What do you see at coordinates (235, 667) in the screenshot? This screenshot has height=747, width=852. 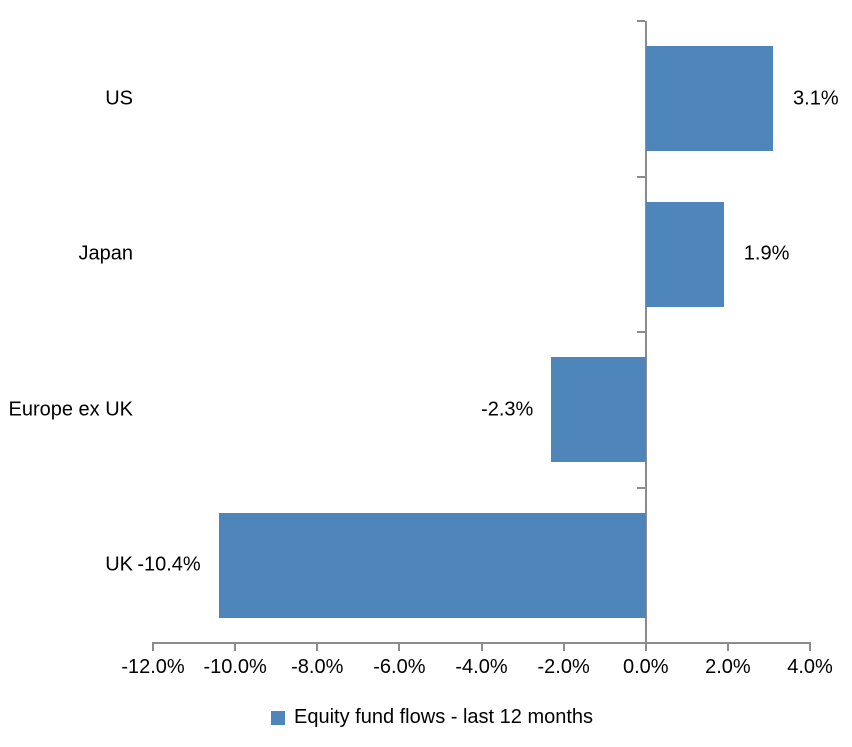 I see `x-tick-label: -10.0%` at bounding box center [235, 667].